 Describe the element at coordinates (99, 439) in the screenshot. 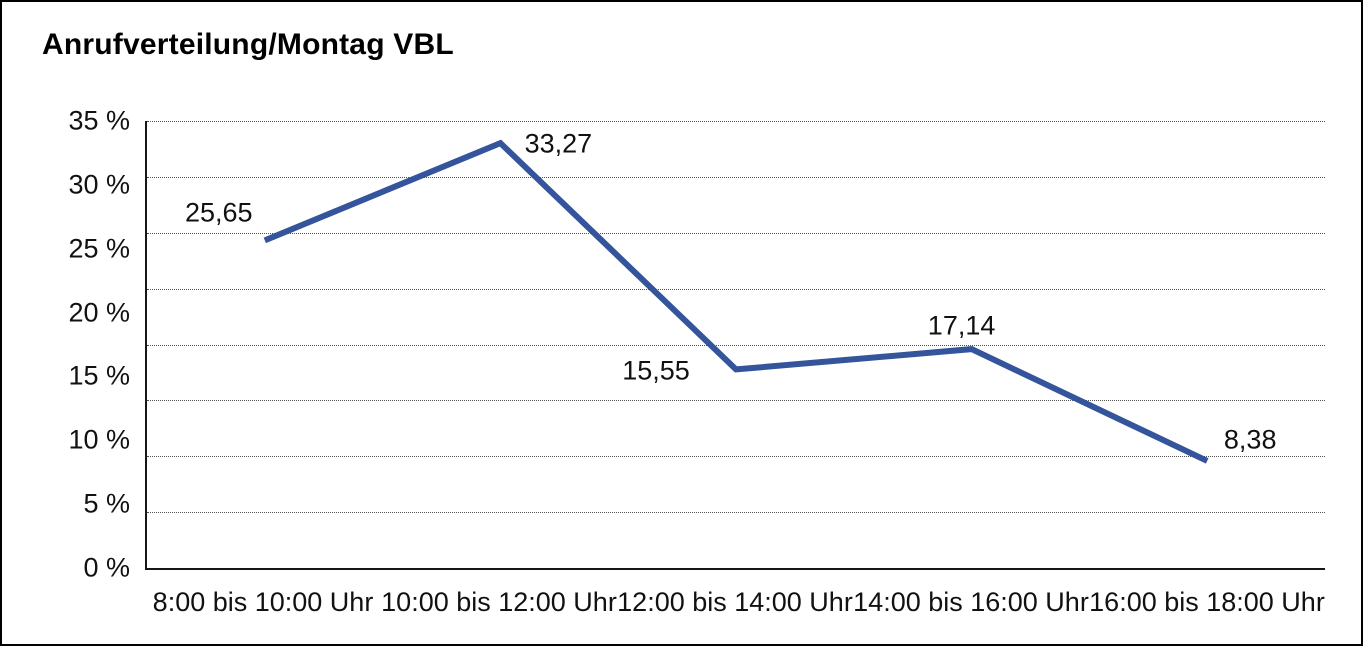

I see `y-tick-label: 10 %` at that location.